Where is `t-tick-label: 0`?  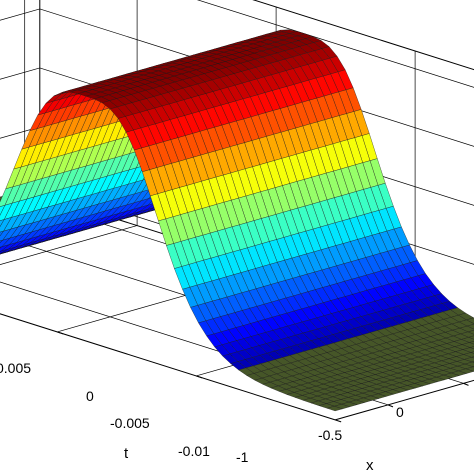 t-tick-label: 0 is located at coordinates (90, 396).